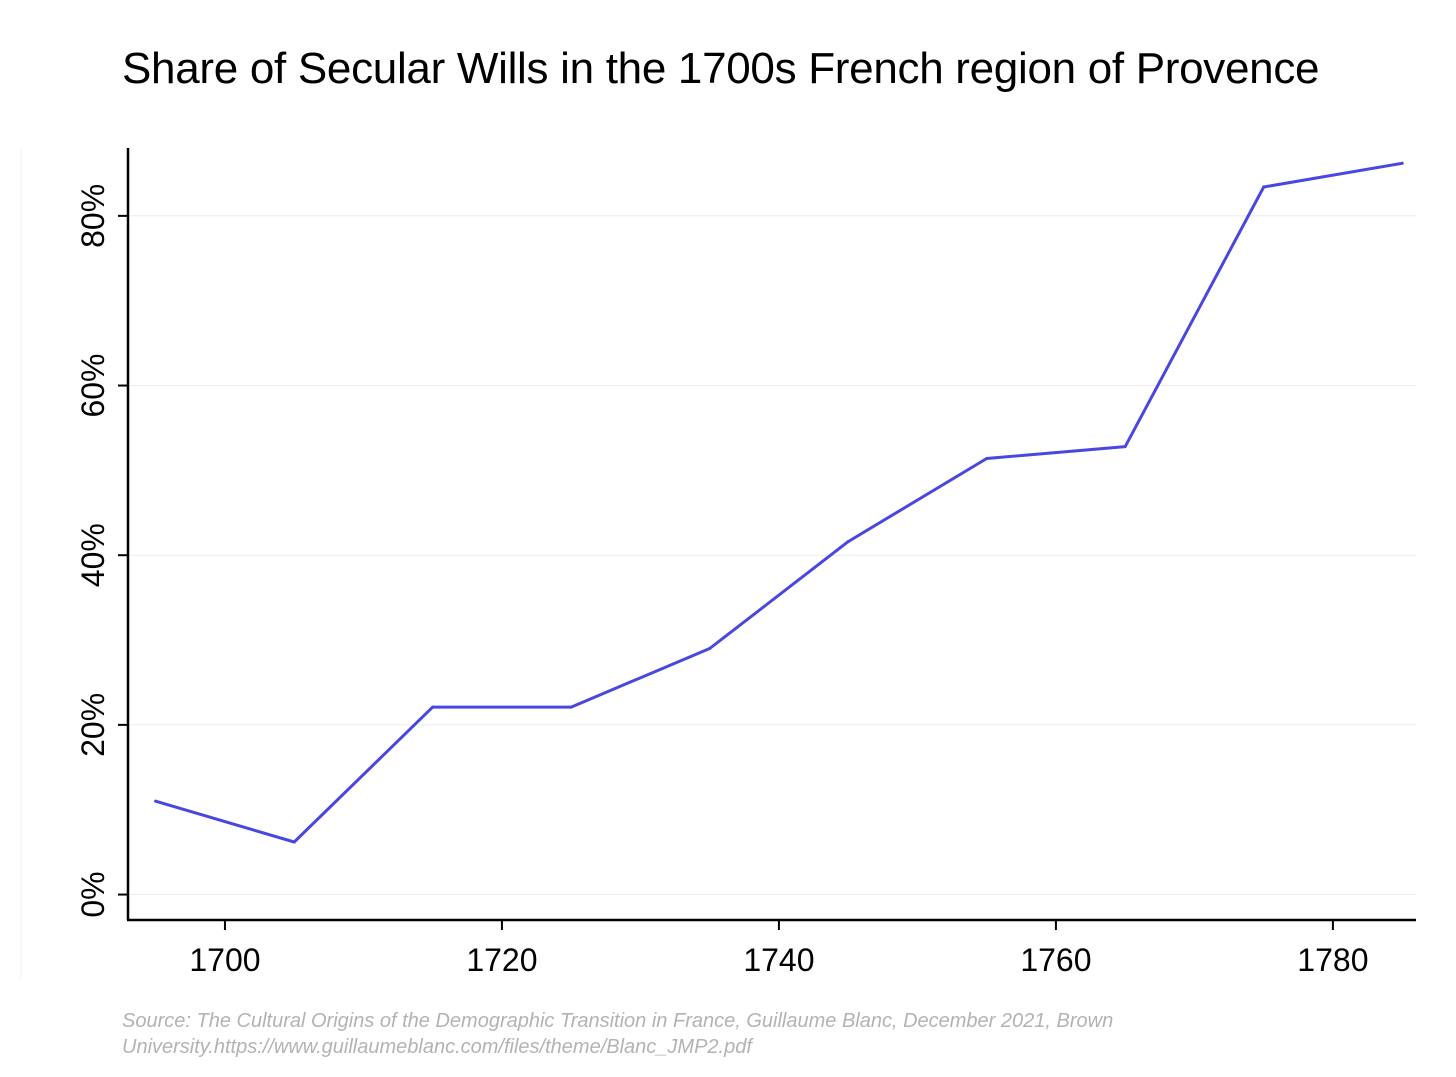 This screenshot has height=1077, width=1456. What do you see at coordinates (501, 960) in the screenshot?
I see `x-tick-label: 1720` at bounding box center [501, 960].